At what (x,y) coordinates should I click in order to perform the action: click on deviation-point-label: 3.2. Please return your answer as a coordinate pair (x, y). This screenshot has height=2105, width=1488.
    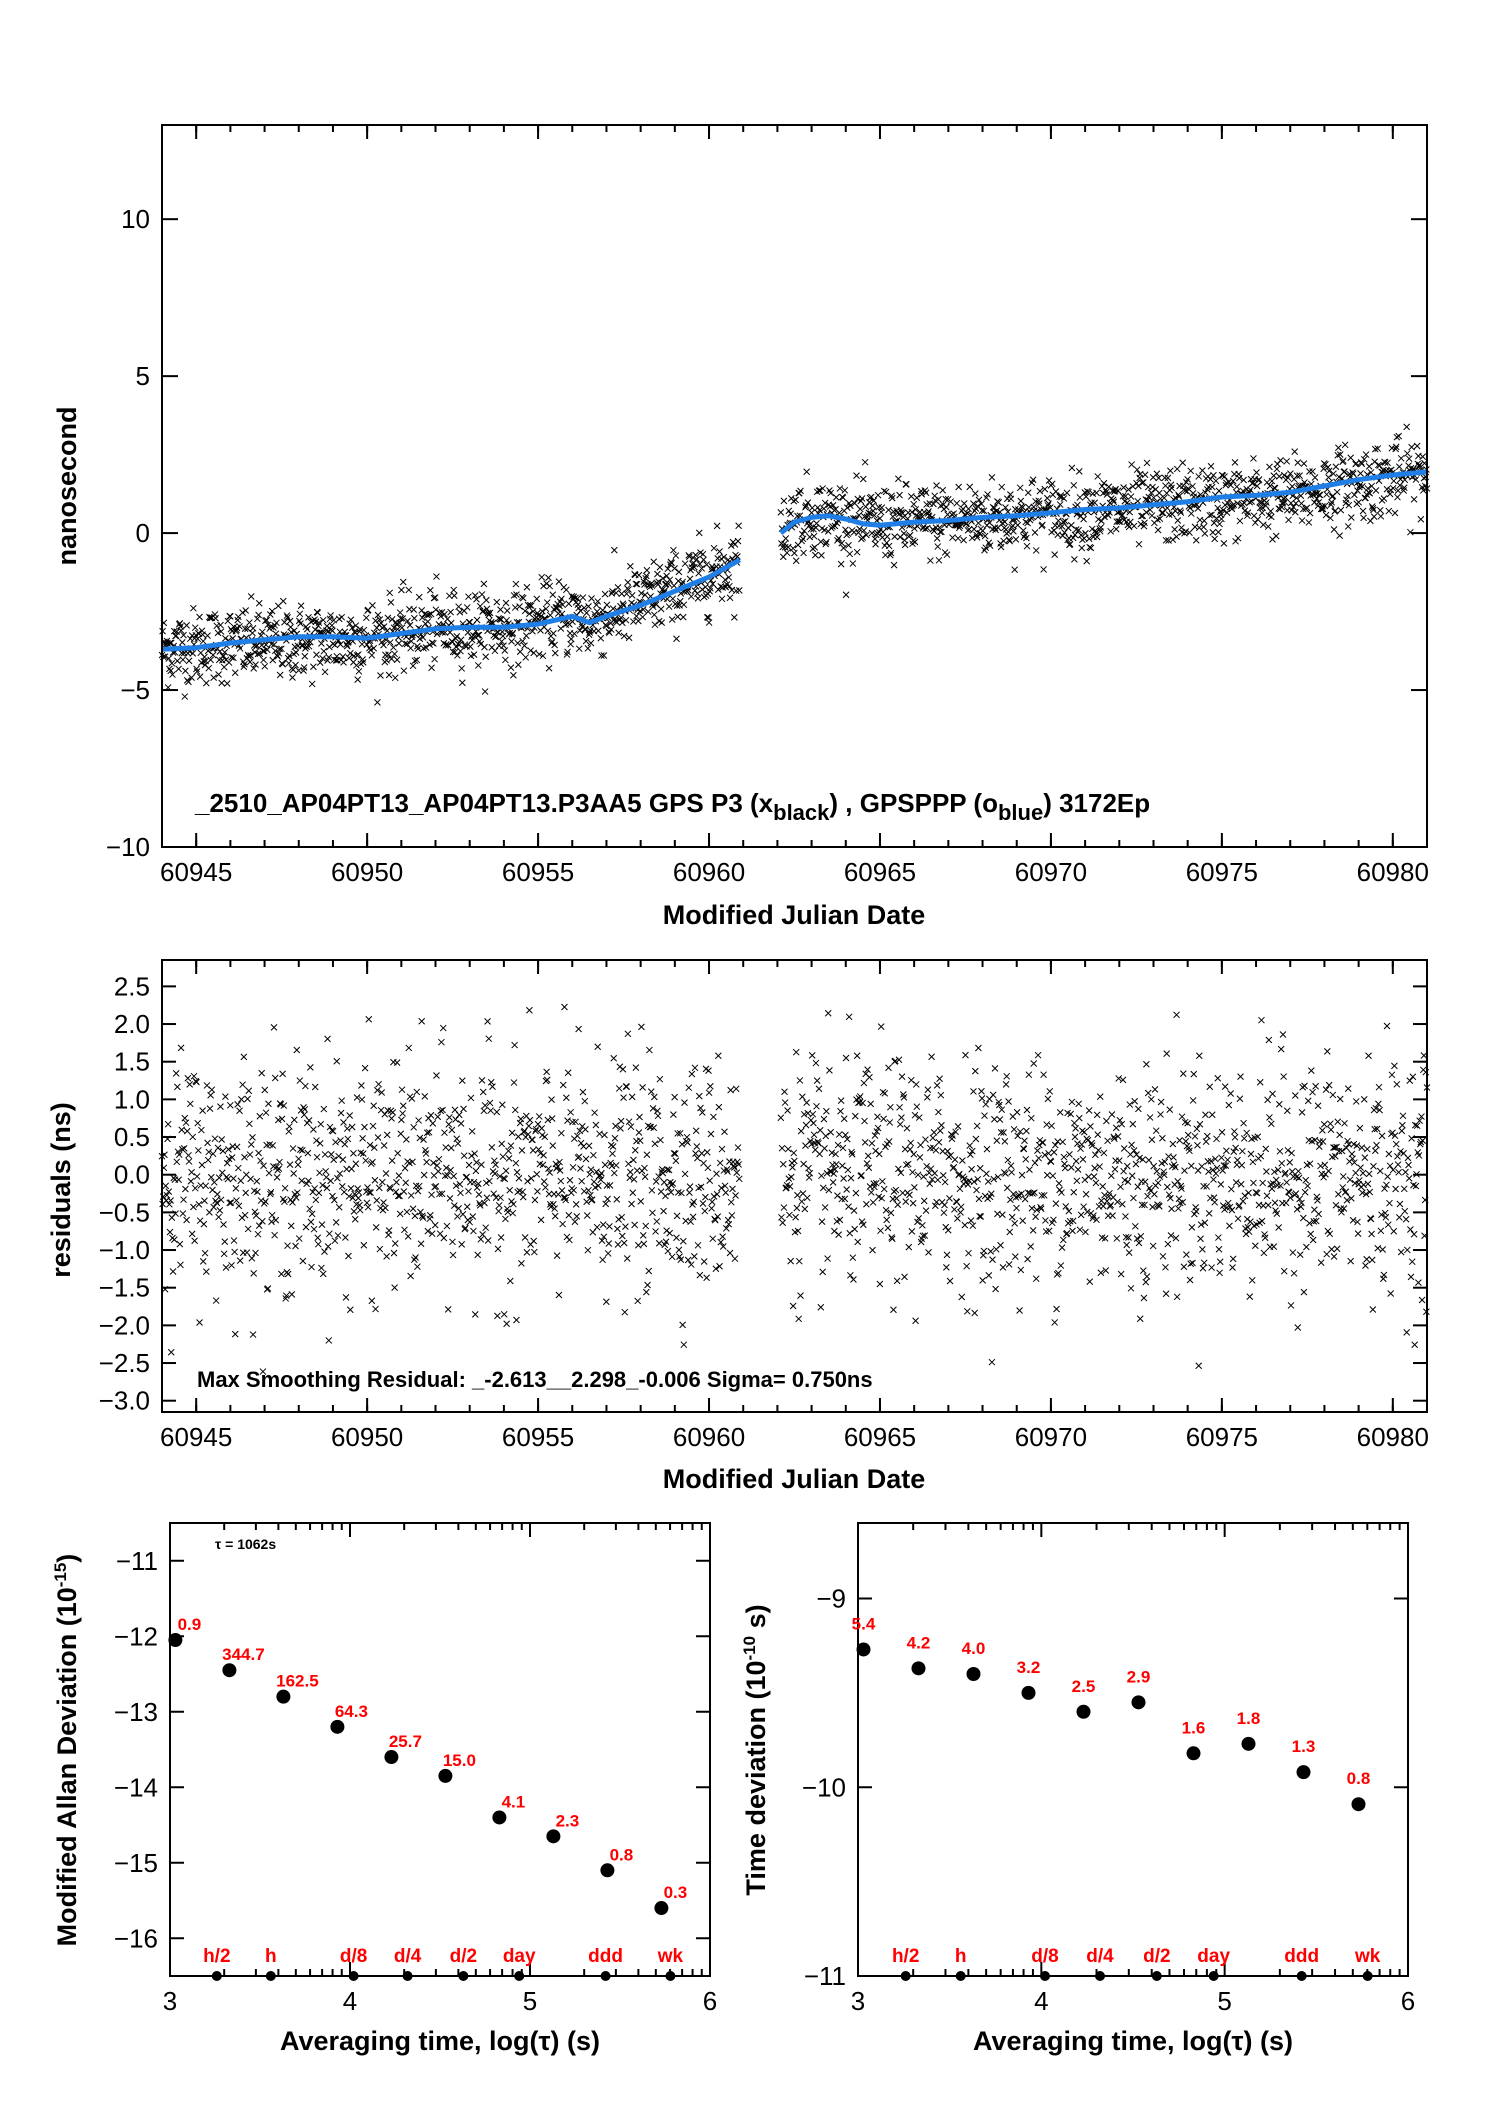
    Looking at the image, I should click on (1029, 1667).